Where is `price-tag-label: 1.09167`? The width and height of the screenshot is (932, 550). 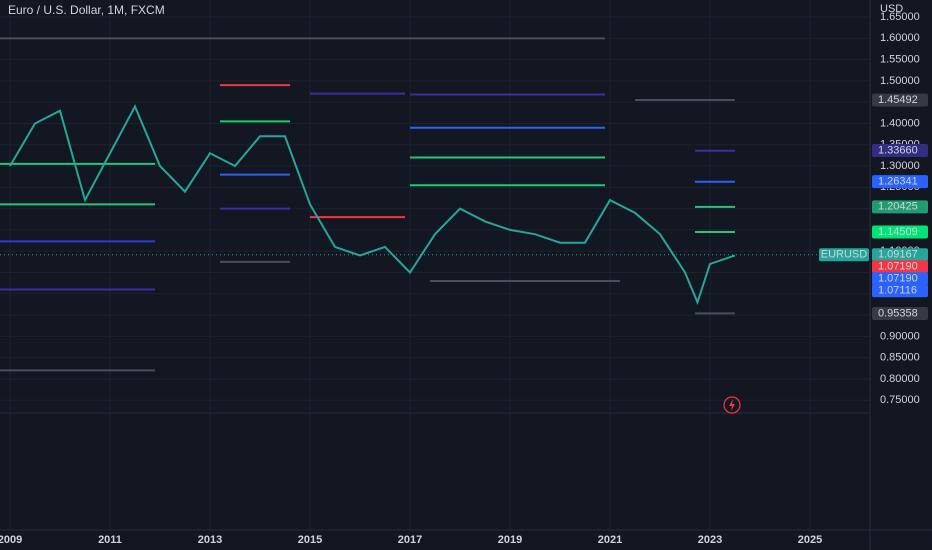
price-tag-label: 1.09167 is located at coordinates (898, 255).